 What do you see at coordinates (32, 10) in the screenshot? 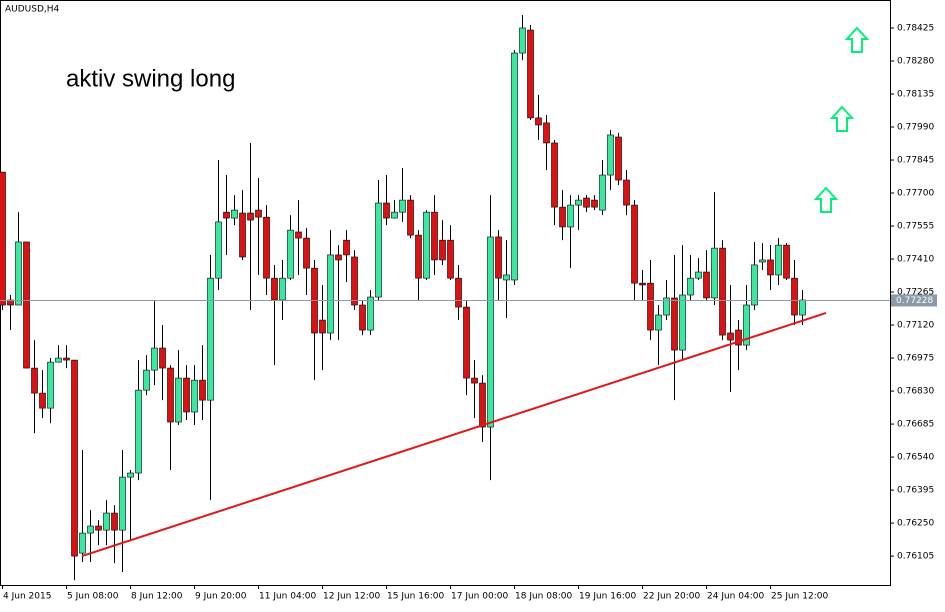
I see `chart-title: AUDUSD,H4` at bounding box center [32, 10].